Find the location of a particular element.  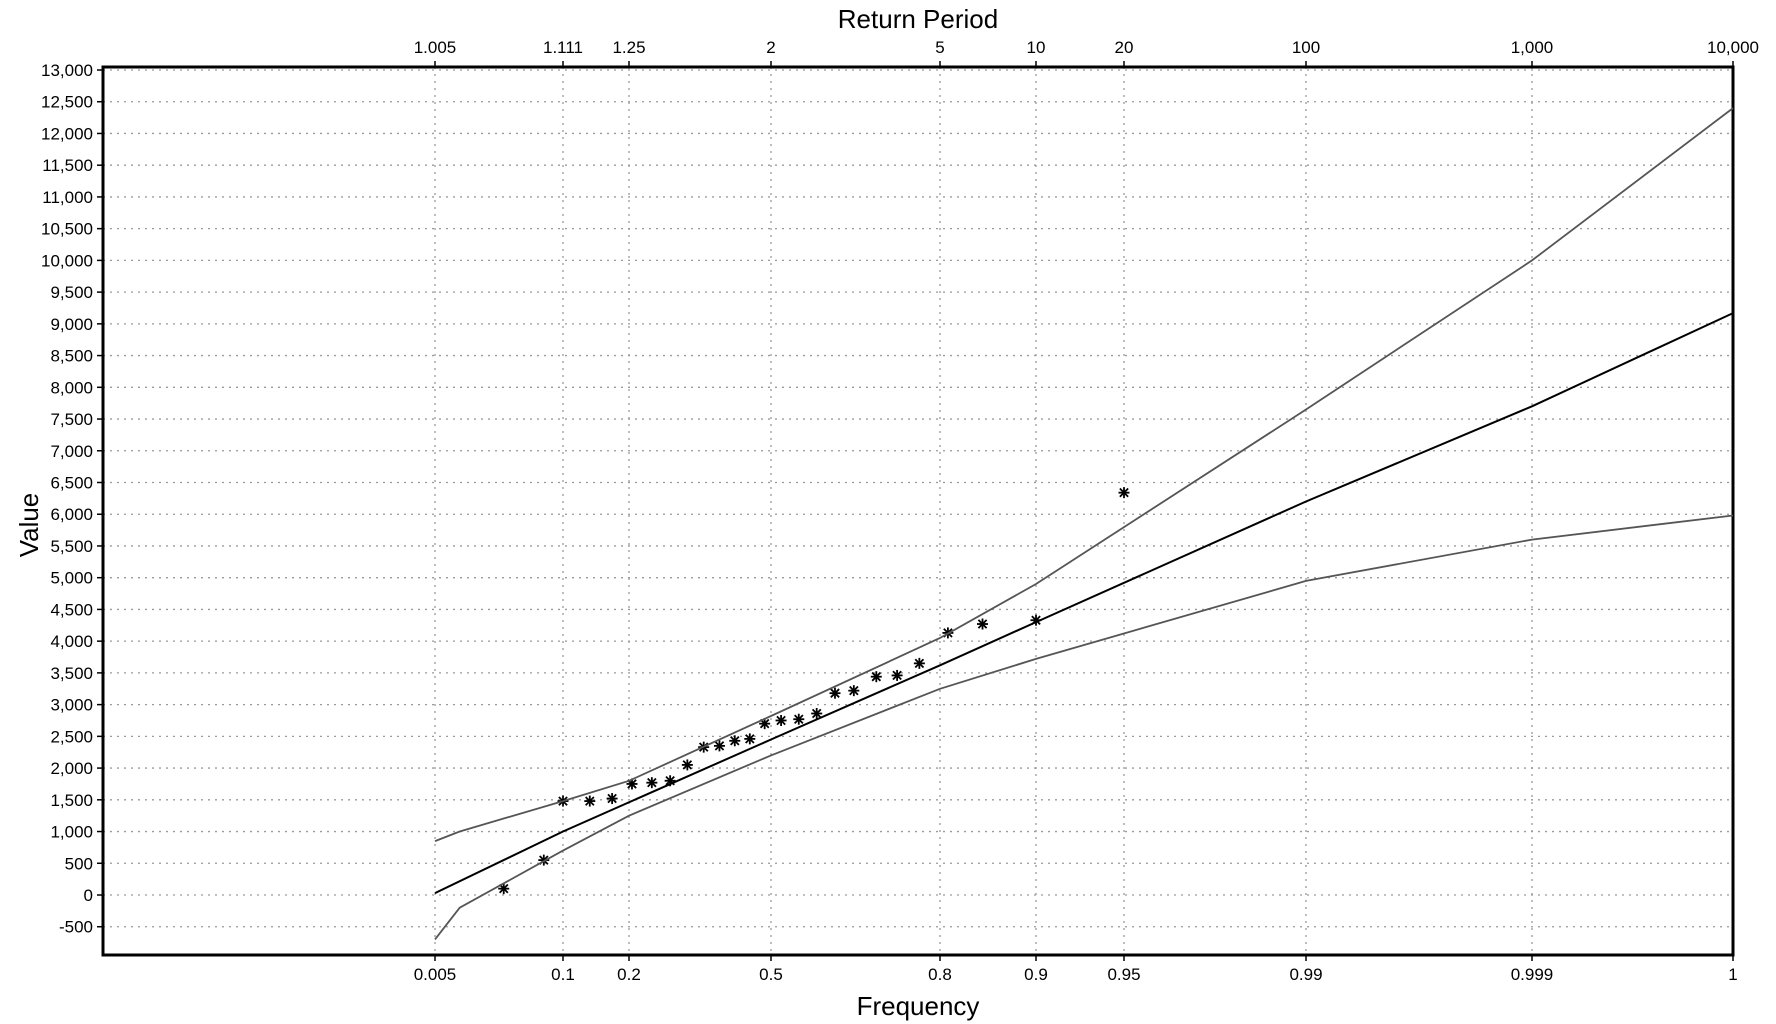

y-tick-label: 2,500 is located at coordinates (71, 736).